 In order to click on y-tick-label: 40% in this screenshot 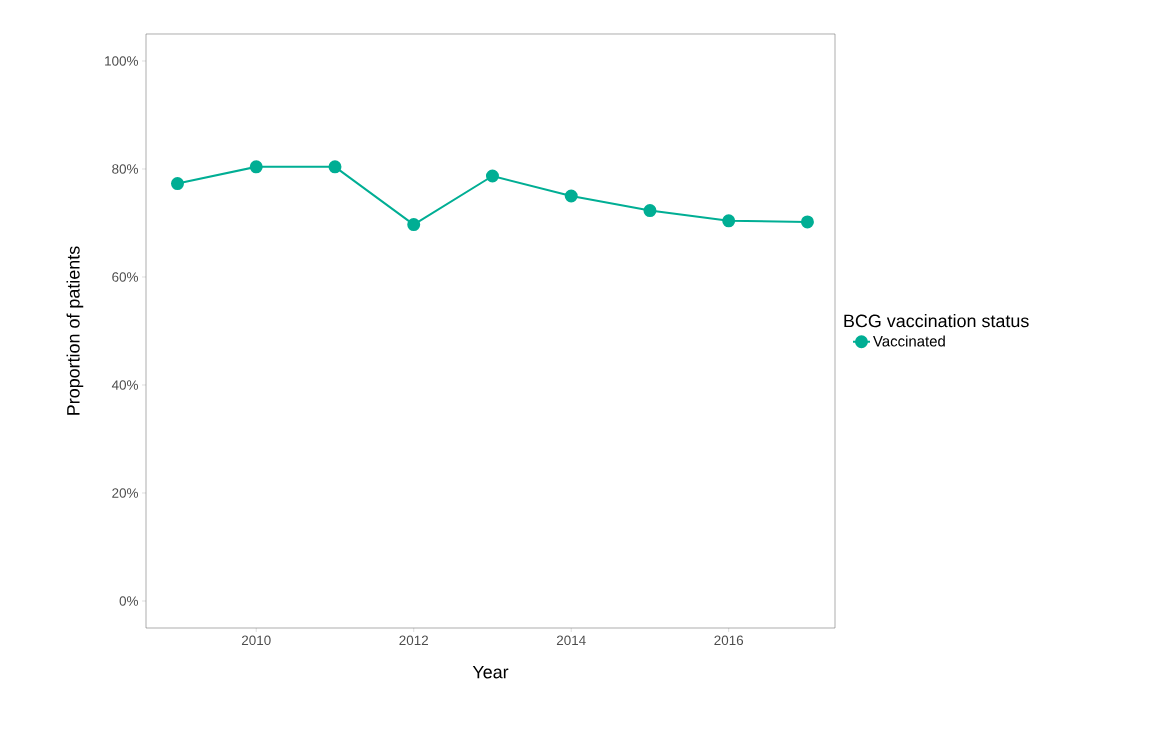, I will do `click(125, 385)`.